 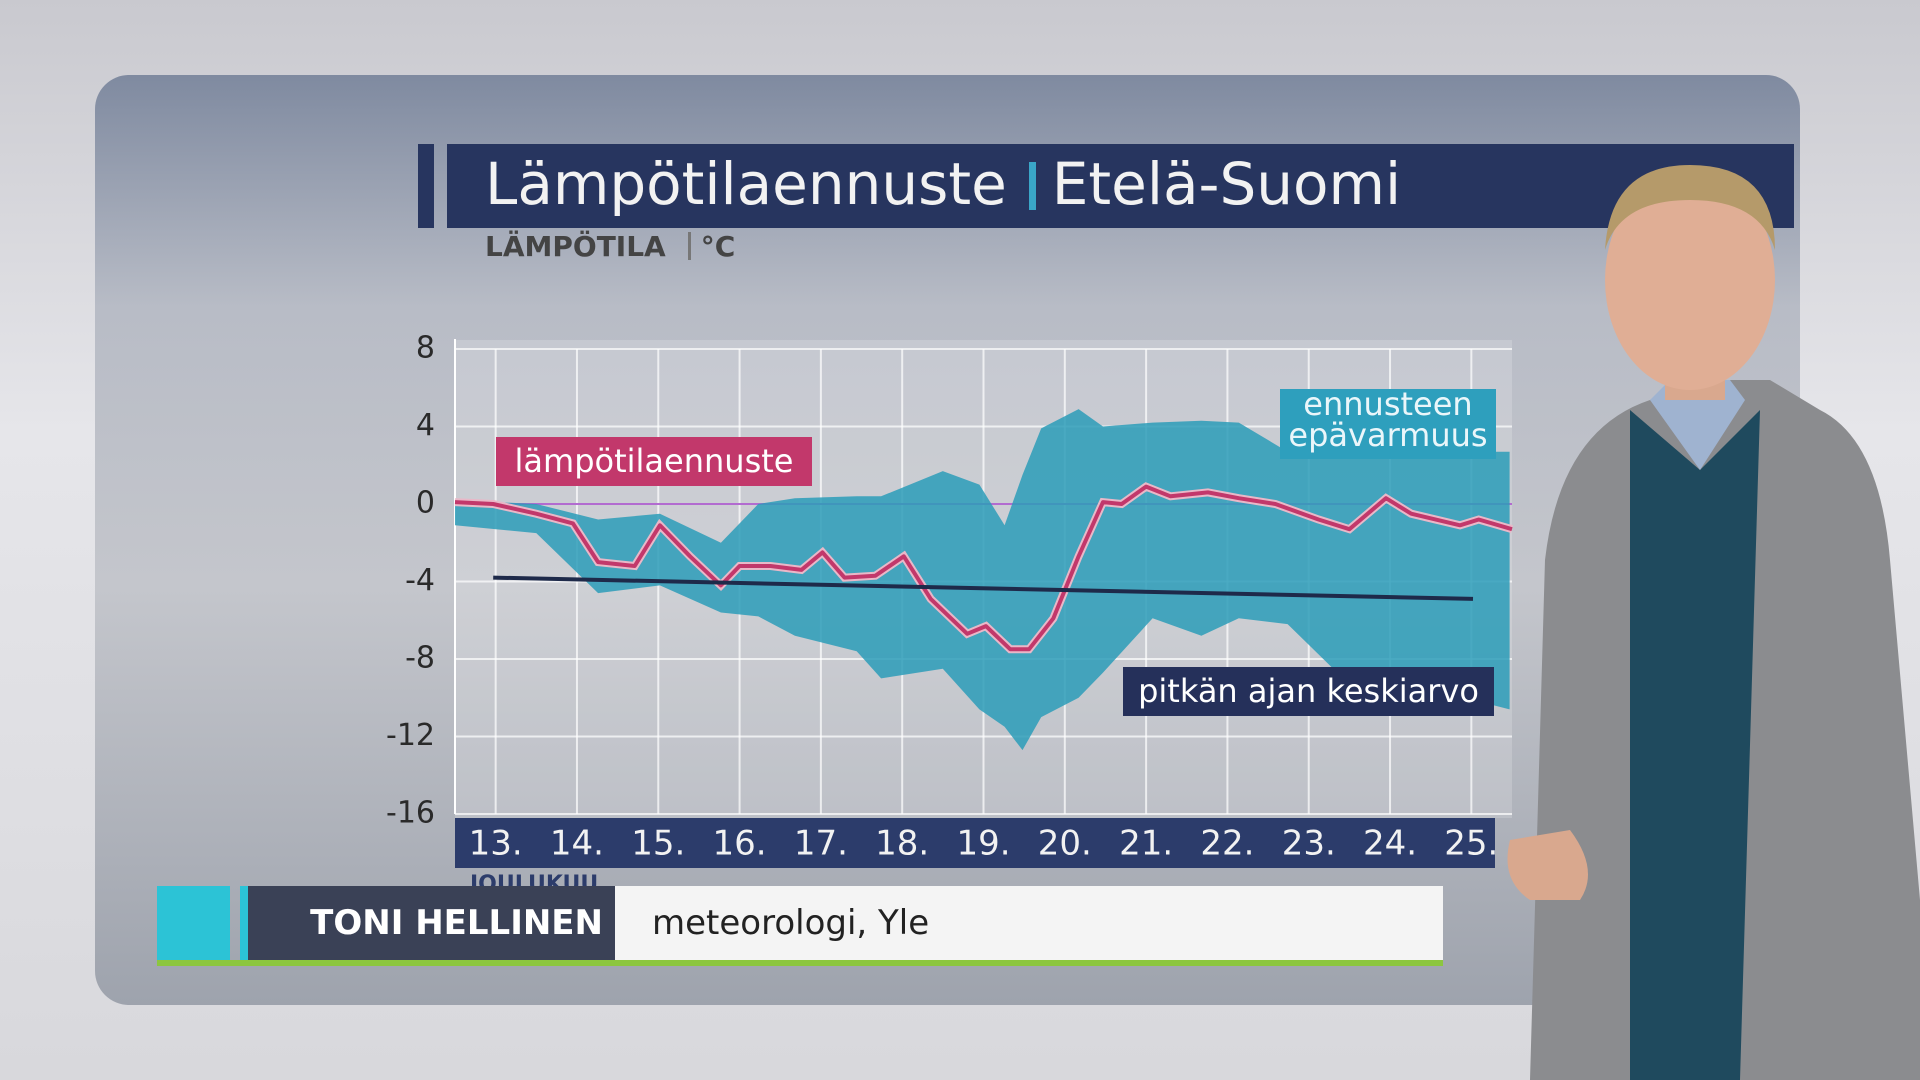 I want to click on x-tick-label: 15., so click(x=658, y=844).